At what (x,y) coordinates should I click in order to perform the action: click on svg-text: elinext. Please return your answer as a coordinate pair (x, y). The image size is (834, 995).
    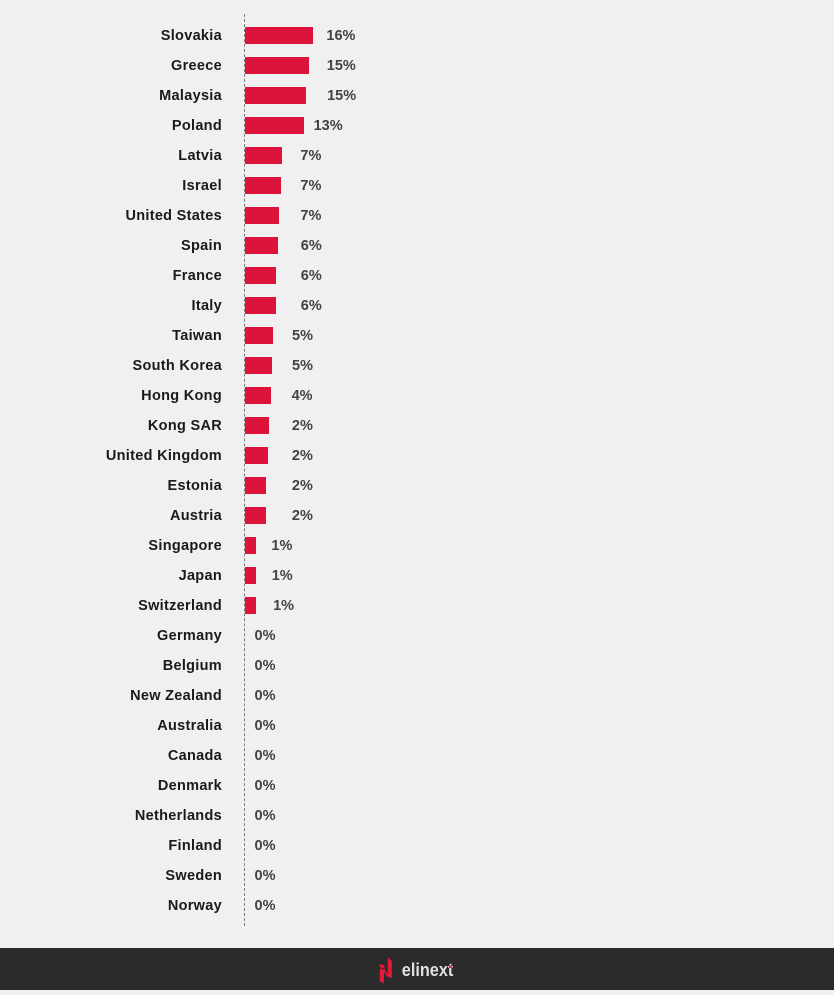
    Looking at the image, I should click on (428, 970).